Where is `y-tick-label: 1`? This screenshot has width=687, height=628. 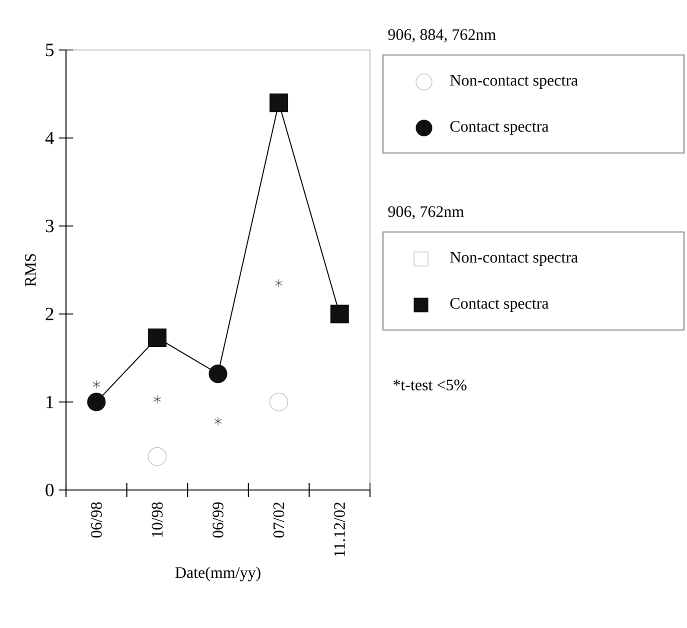 y-tick-label: 1 is located at coordinates (50, 402).